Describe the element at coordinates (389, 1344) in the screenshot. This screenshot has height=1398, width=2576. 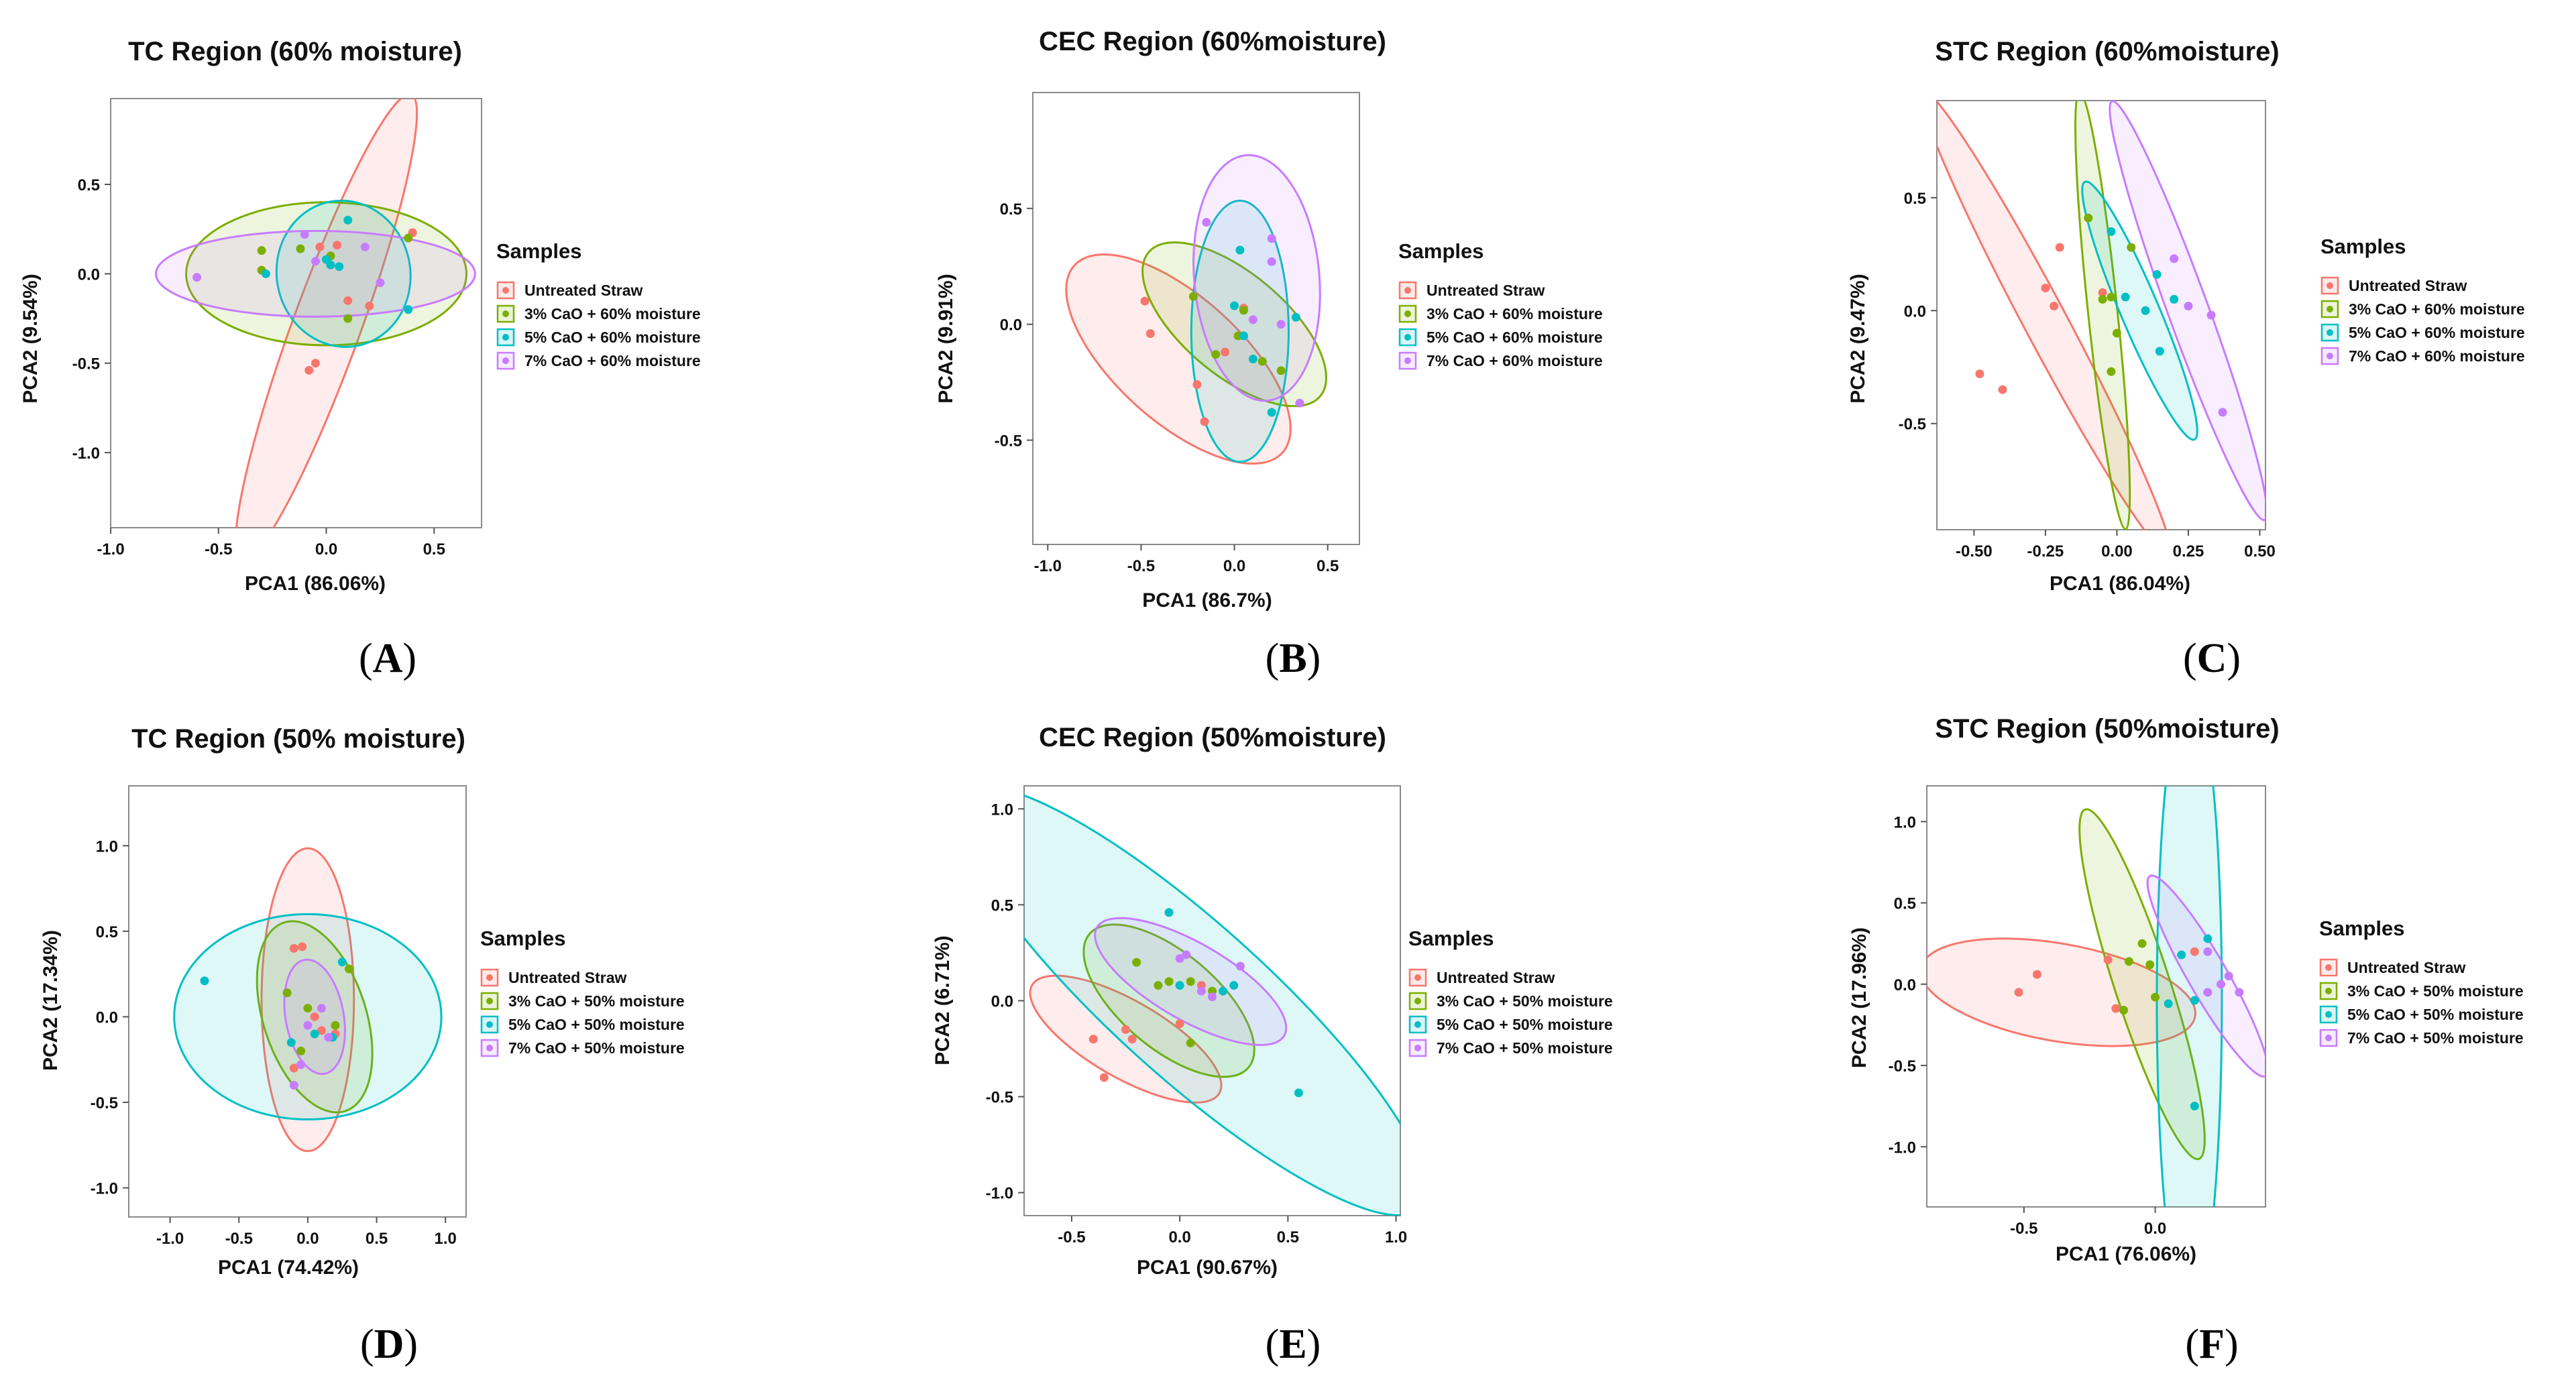
I see `panel-label: (D)` at that location.